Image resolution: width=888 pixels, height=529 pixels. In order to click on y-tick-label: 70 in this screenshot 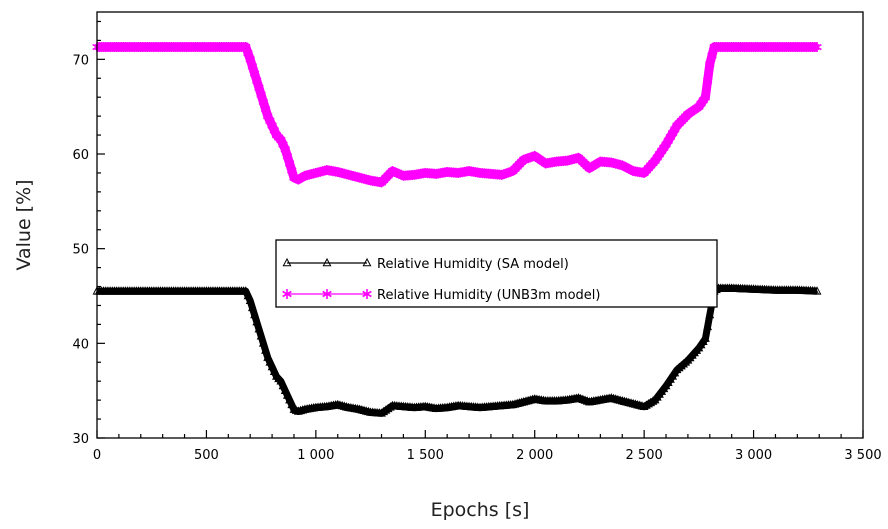, I will do `click(80, 60)`.